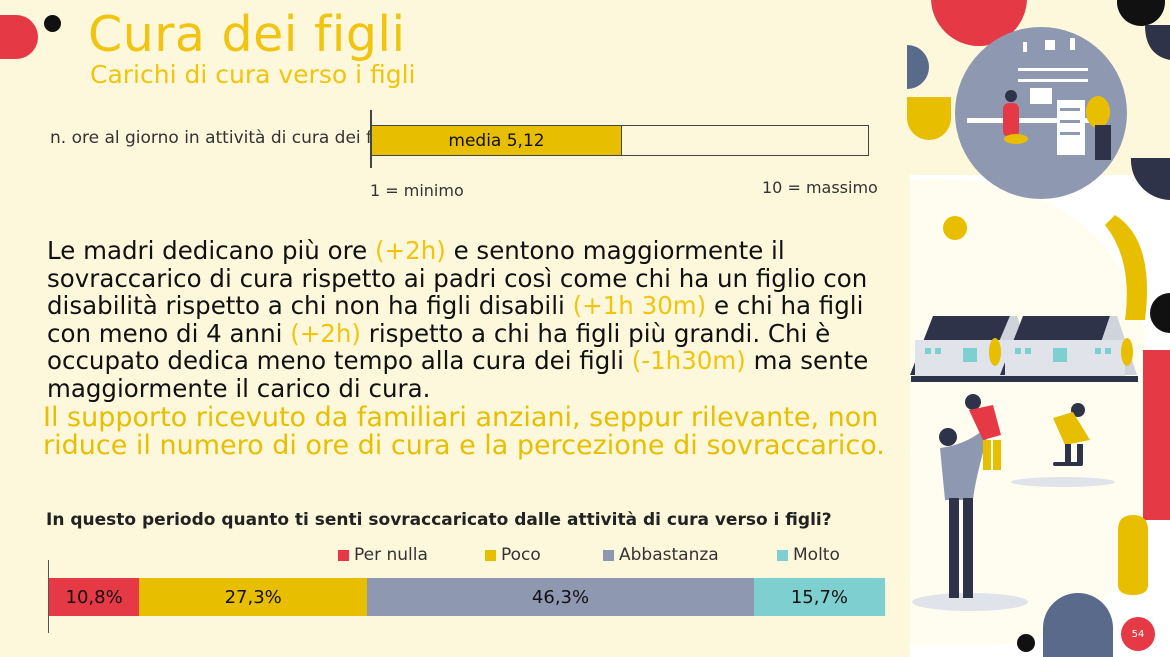 The image size is (1170, 657). What do you see at coordinates (639, 306) in the screenshot?
I see `findings-highlight-2: (+1h 30m)` at bounding box center [639, 306].